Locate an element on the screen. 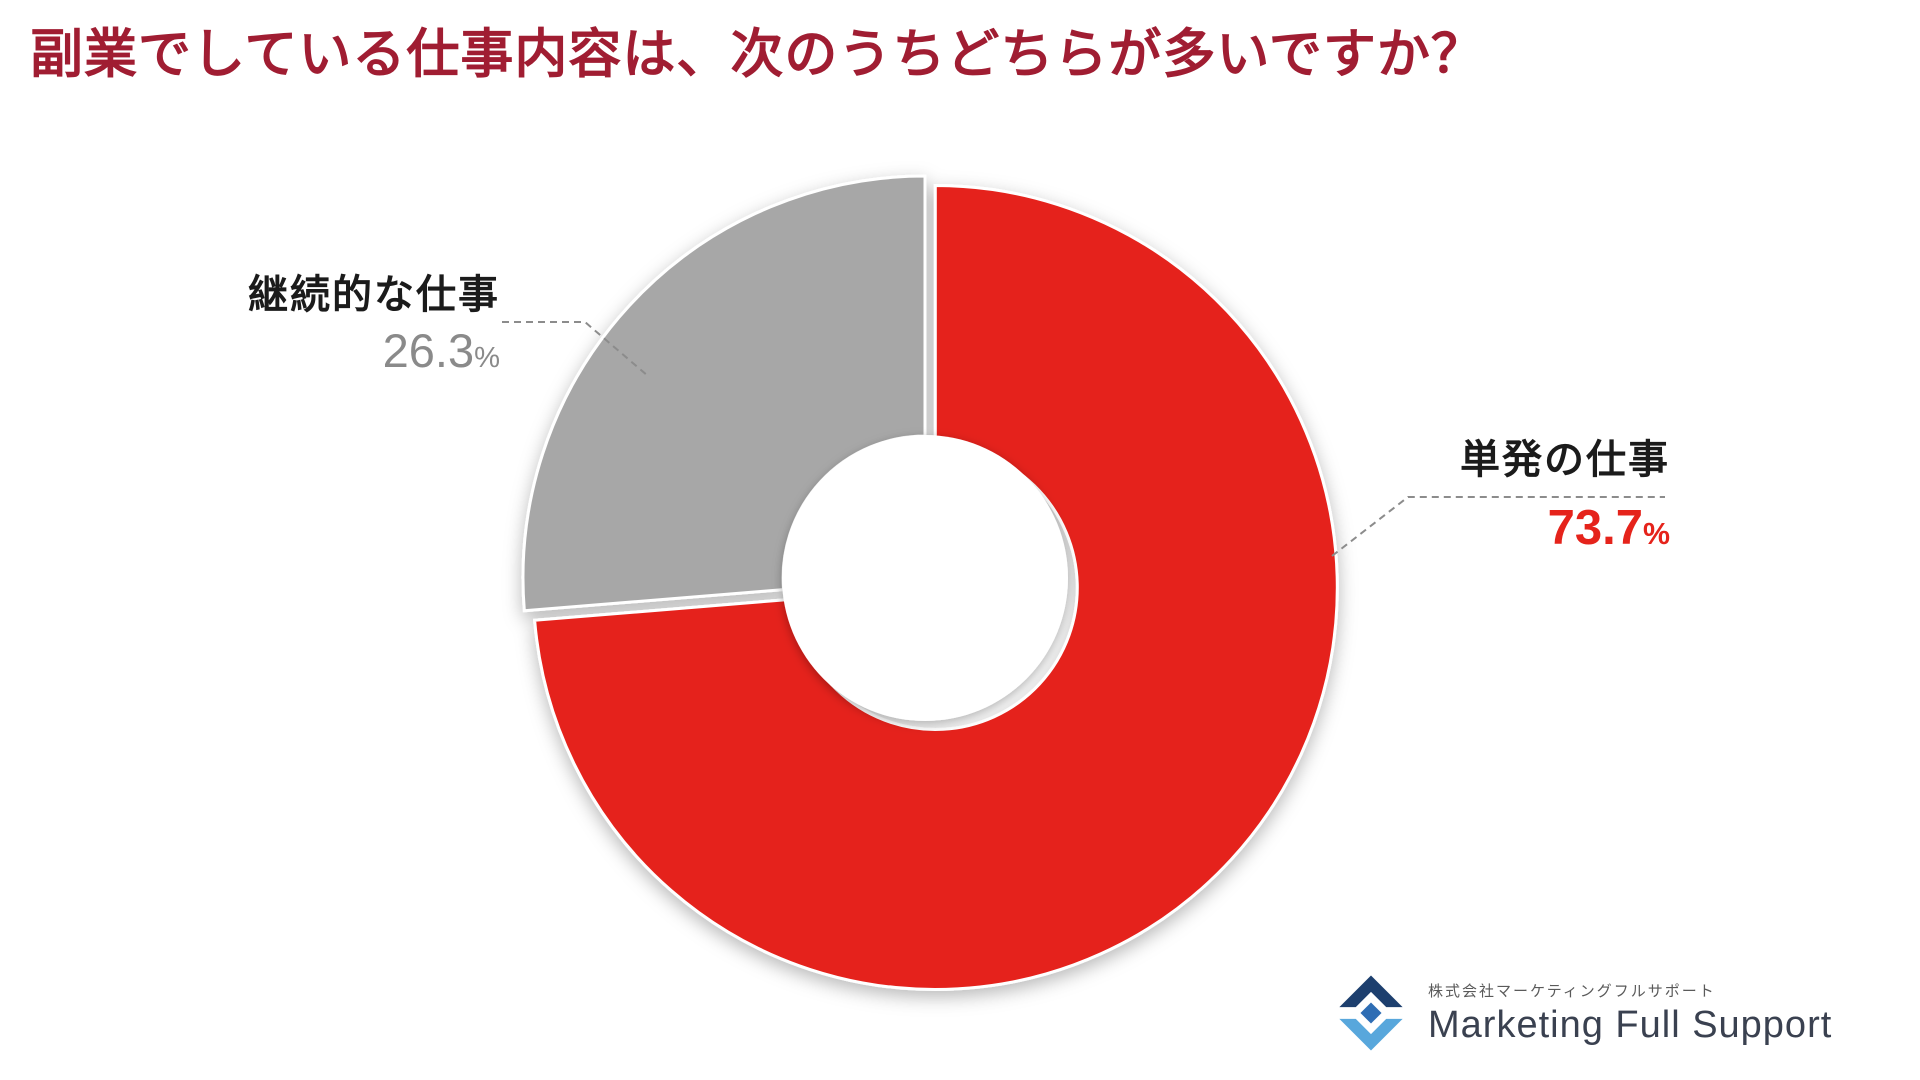  continuous-work-label: 継続的な仕事 is located at coordinates (374, 295).